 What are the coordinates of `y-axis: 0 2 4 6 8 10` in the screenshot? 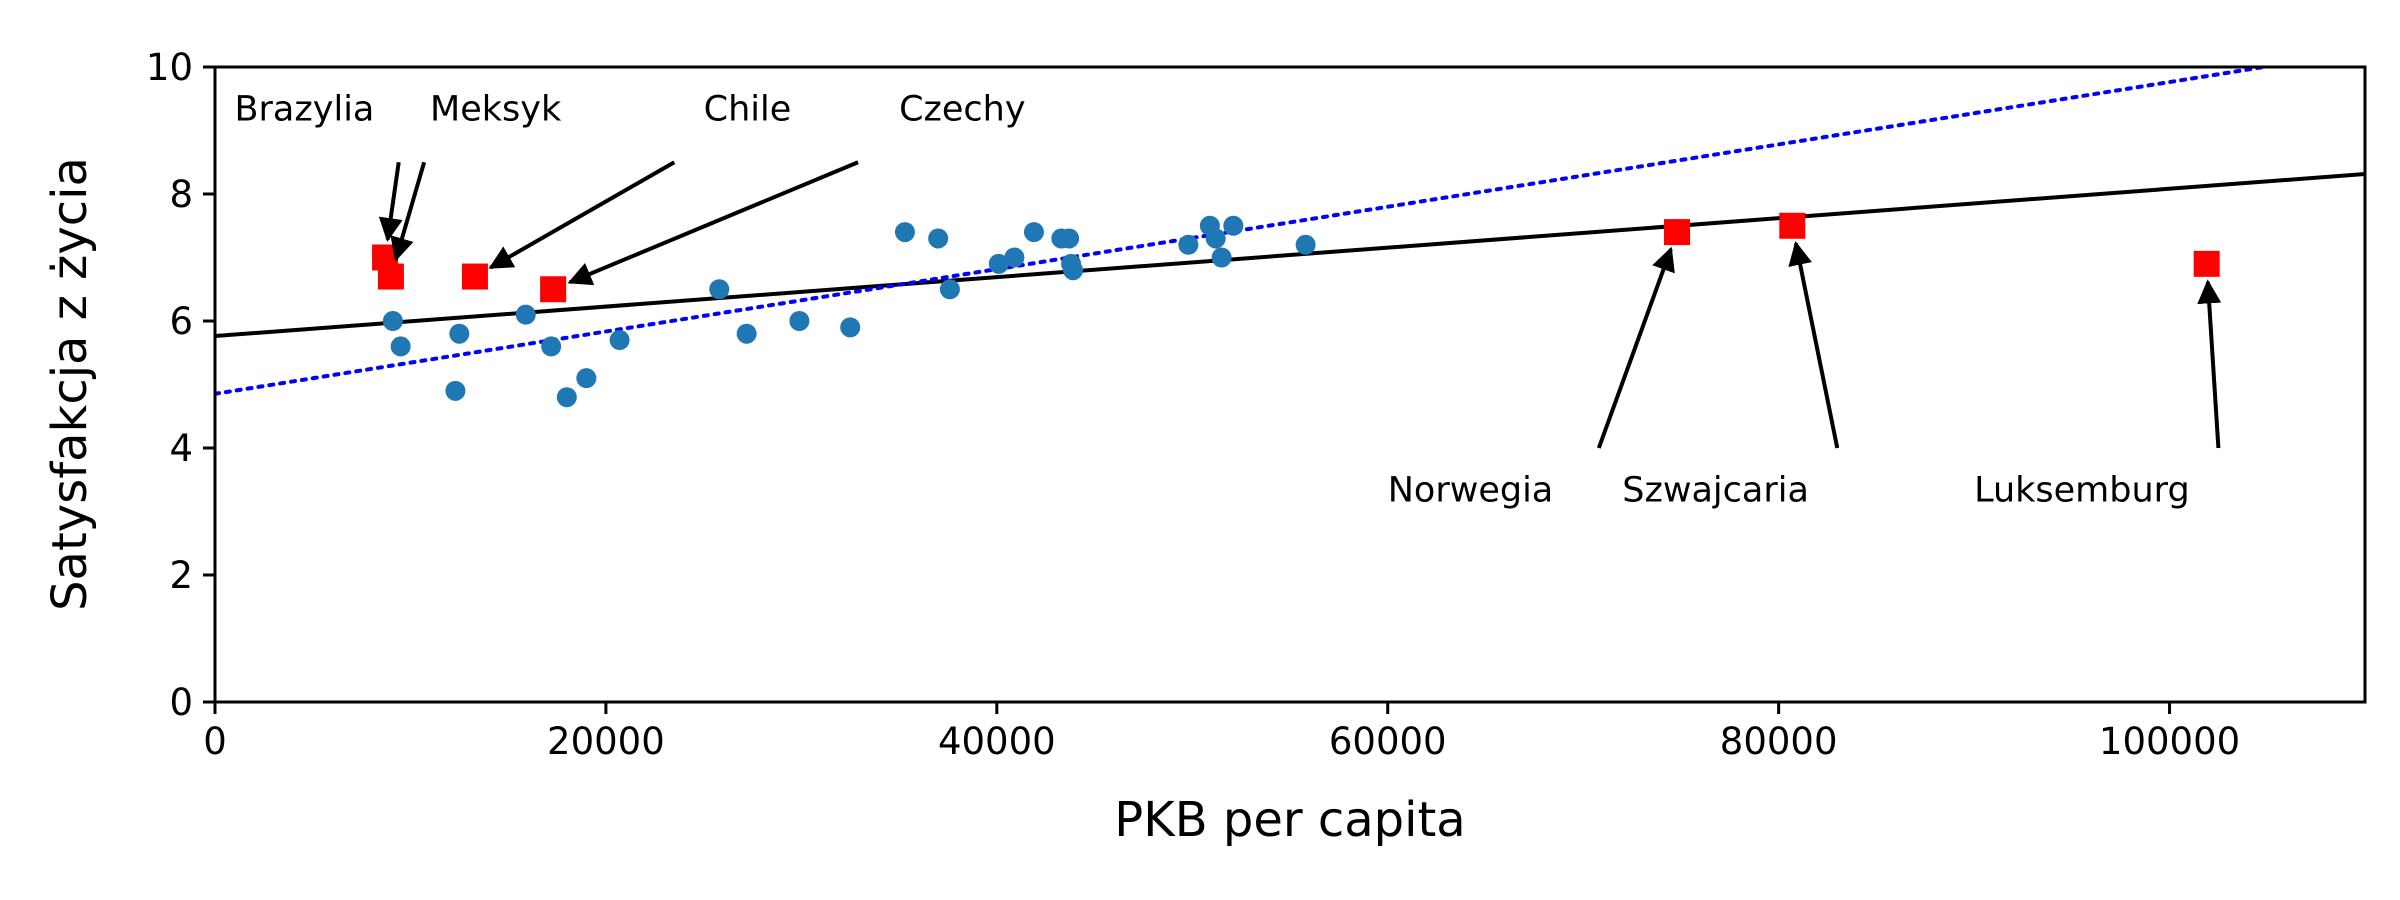 It's located at (180, 385).